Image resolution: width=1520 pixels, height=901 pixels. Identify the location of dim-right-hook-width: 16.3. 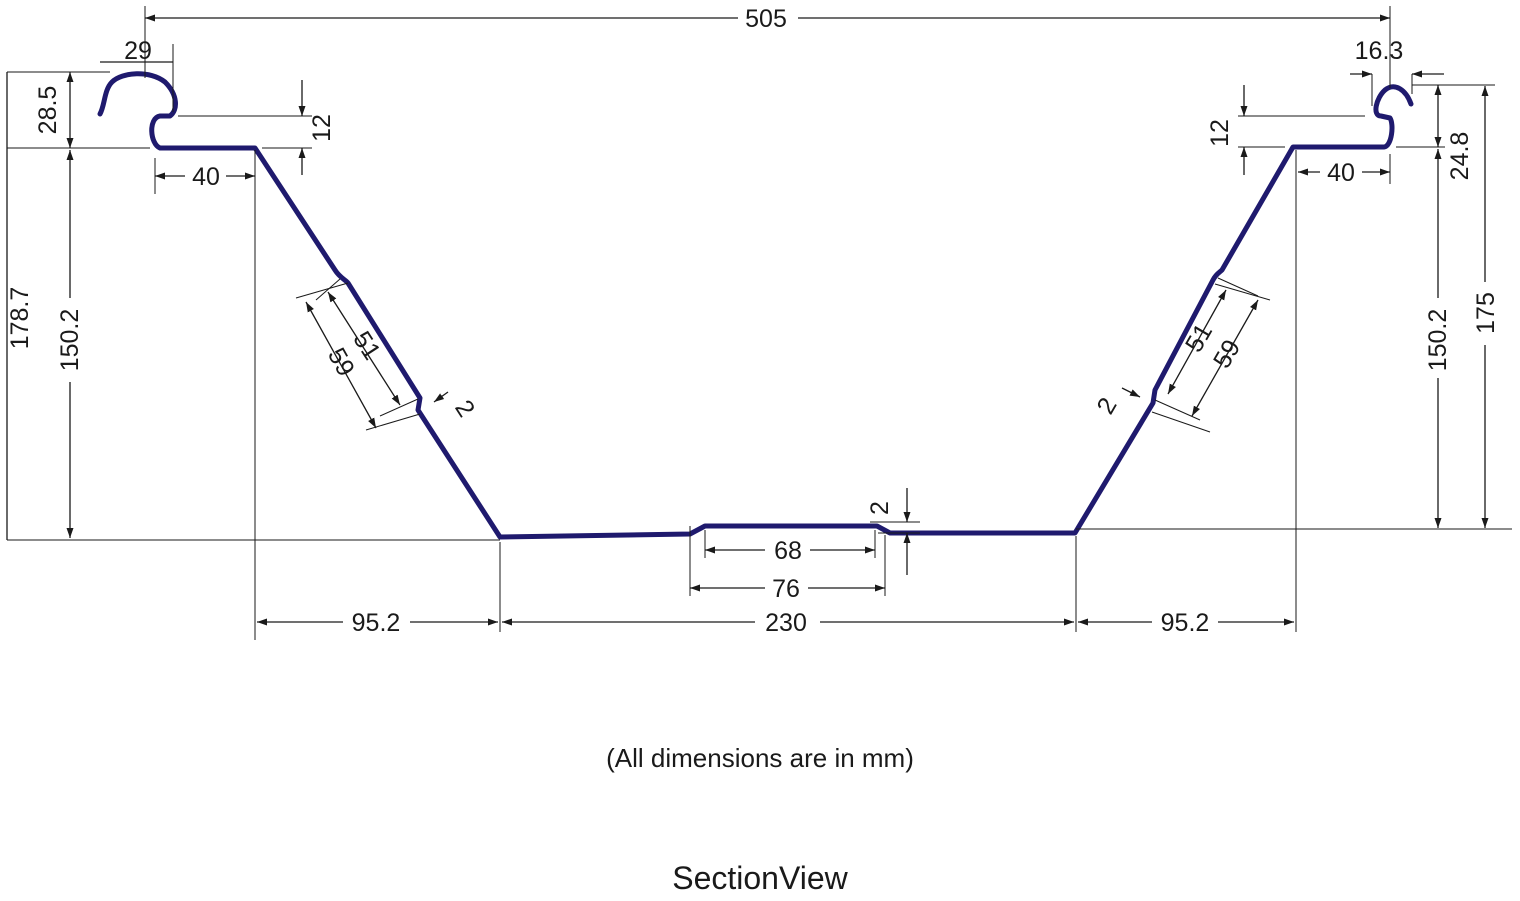
(1379, 51).